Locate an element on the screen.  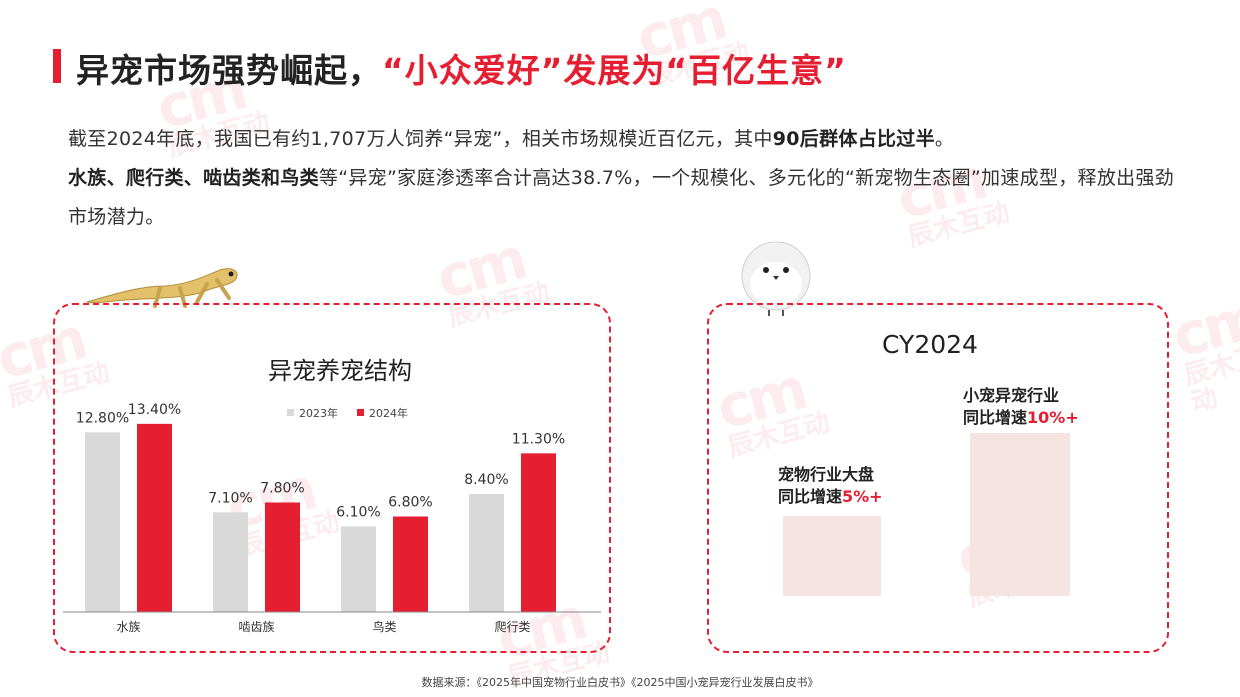
data-label-0-0: 12.80% is located at coordinates (102, 418).